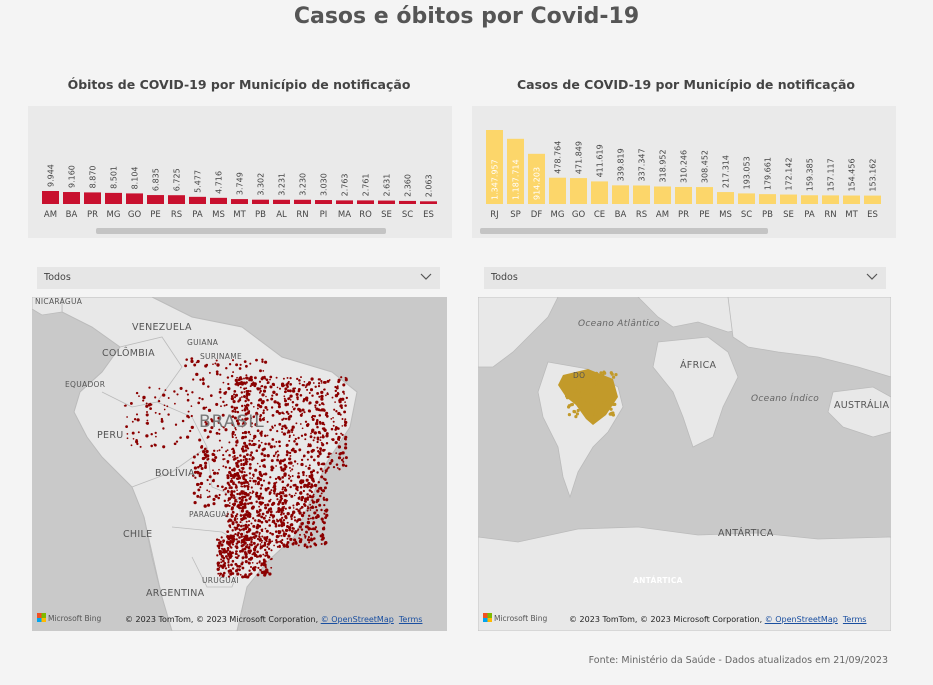  What do you see at coordinates (238, 278) in the screenshot?
I see `state-filter-left: Todos` at bounding box center [238, 278].